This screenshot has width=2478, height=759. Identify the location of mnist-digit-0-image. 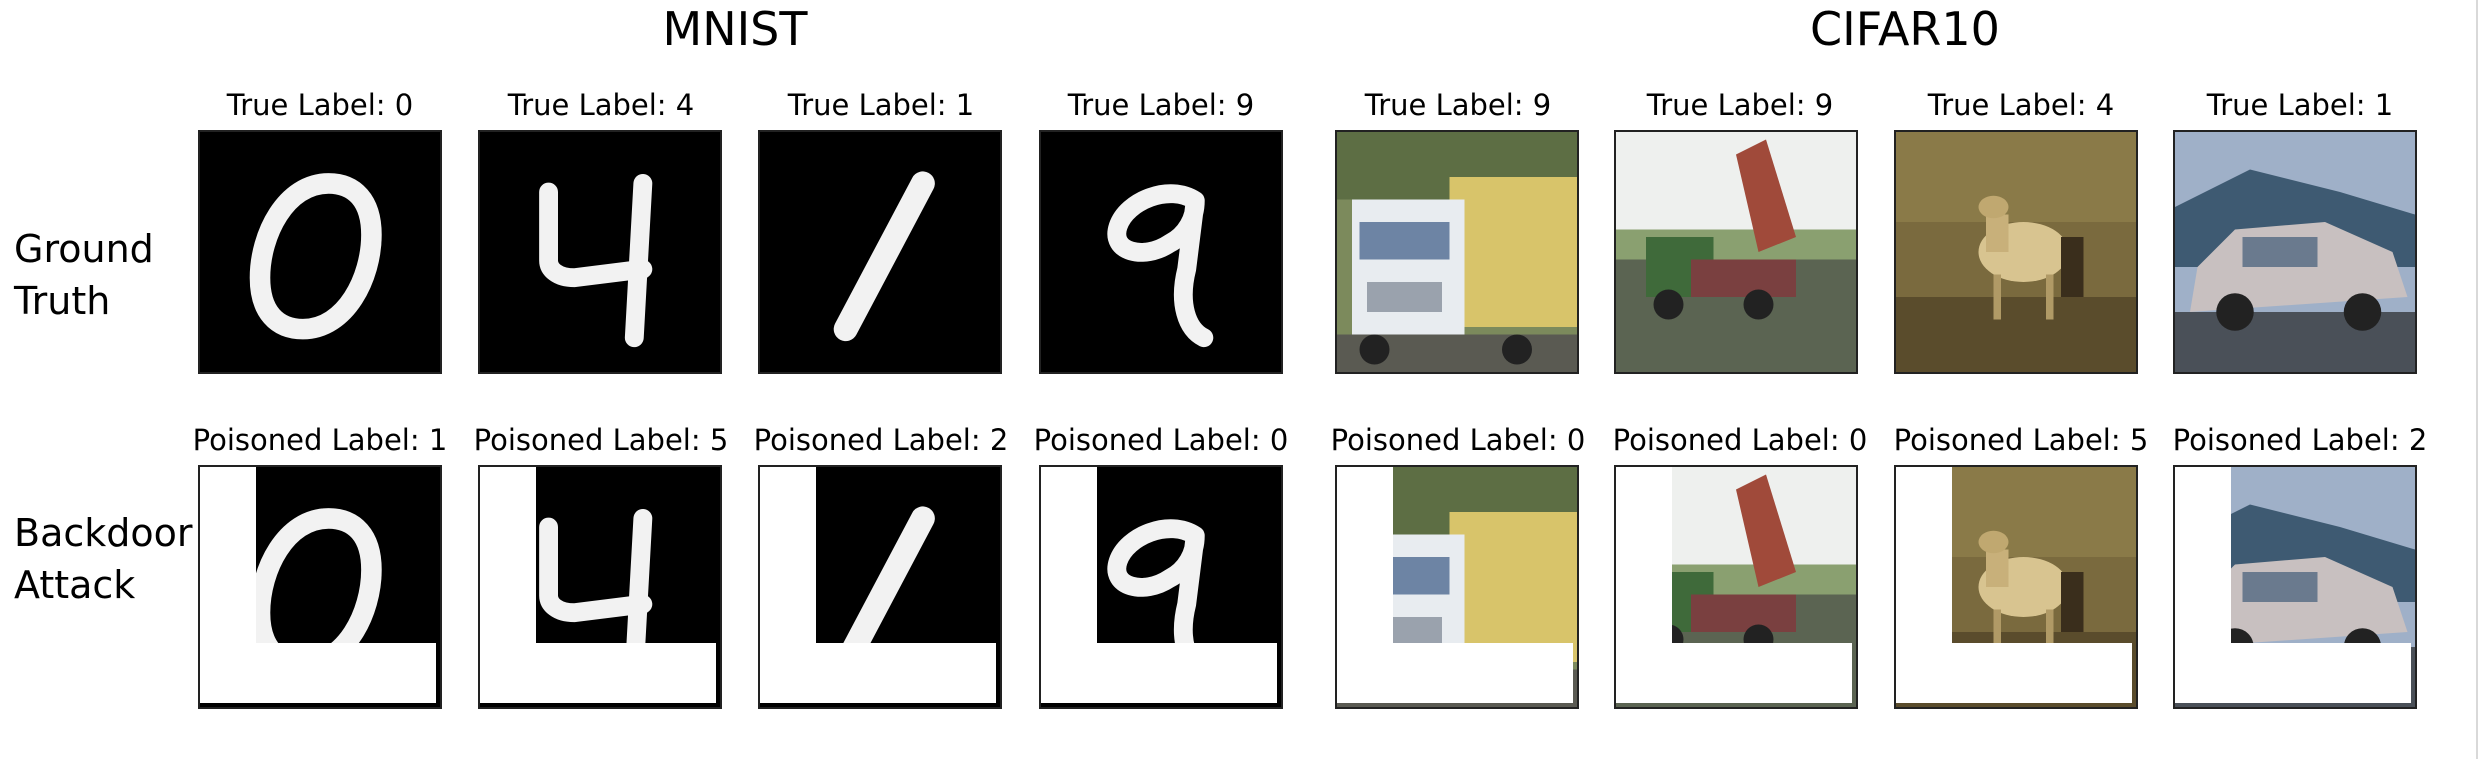
(320, 252).